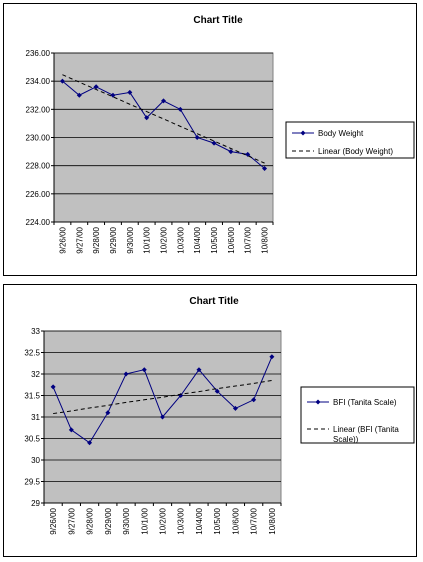 Image resolution: width=423 pixels, height=562 pixels. Describe the element at coordinates (35, 331) in the screenshot. I see `y-tick-label: 33` at that location.